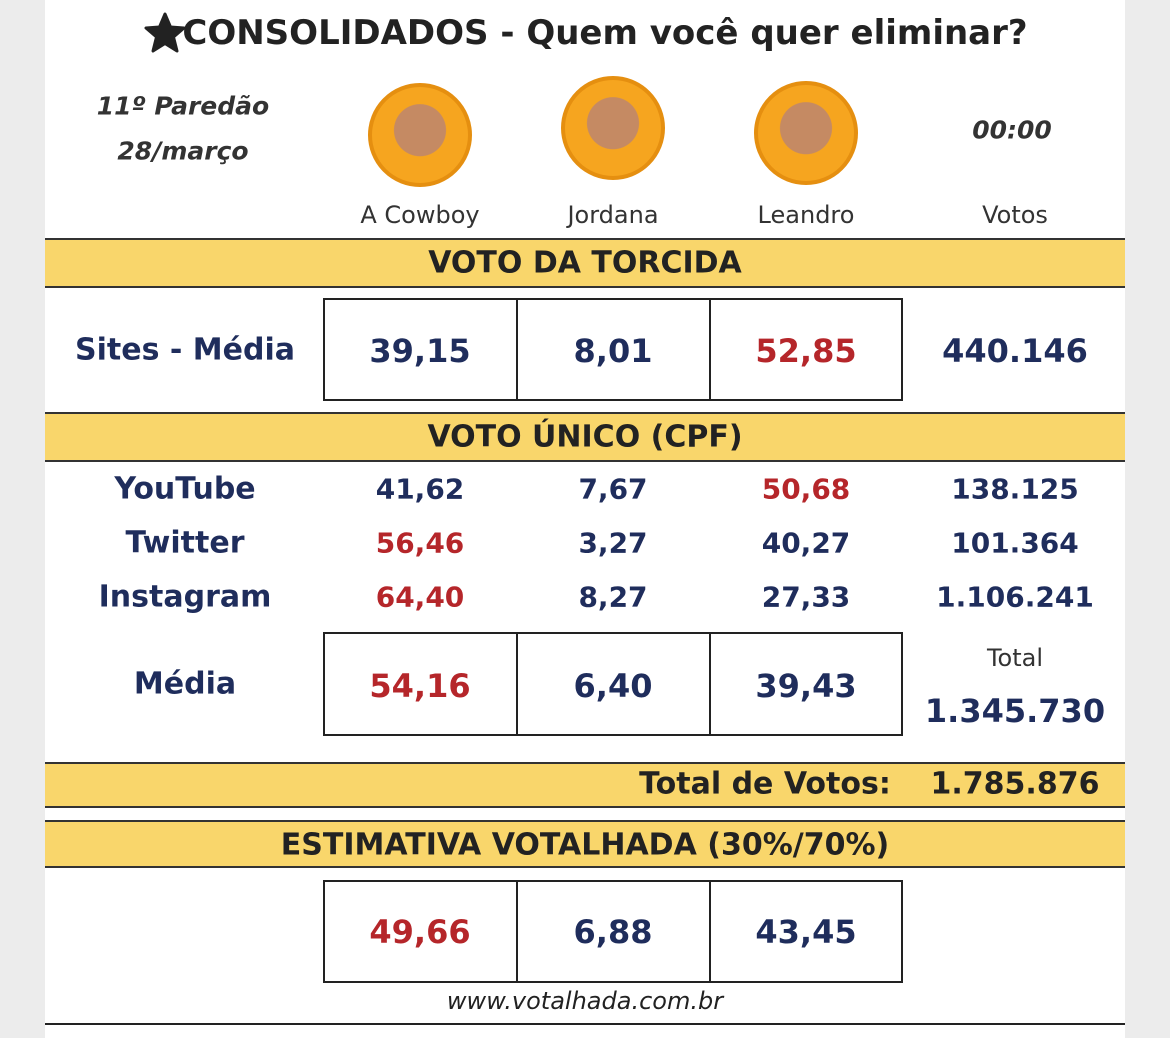  What do you see at coordinates (420, 489) in the screenshot?
I see `value: 41,62` at bounding box center [420, 489].